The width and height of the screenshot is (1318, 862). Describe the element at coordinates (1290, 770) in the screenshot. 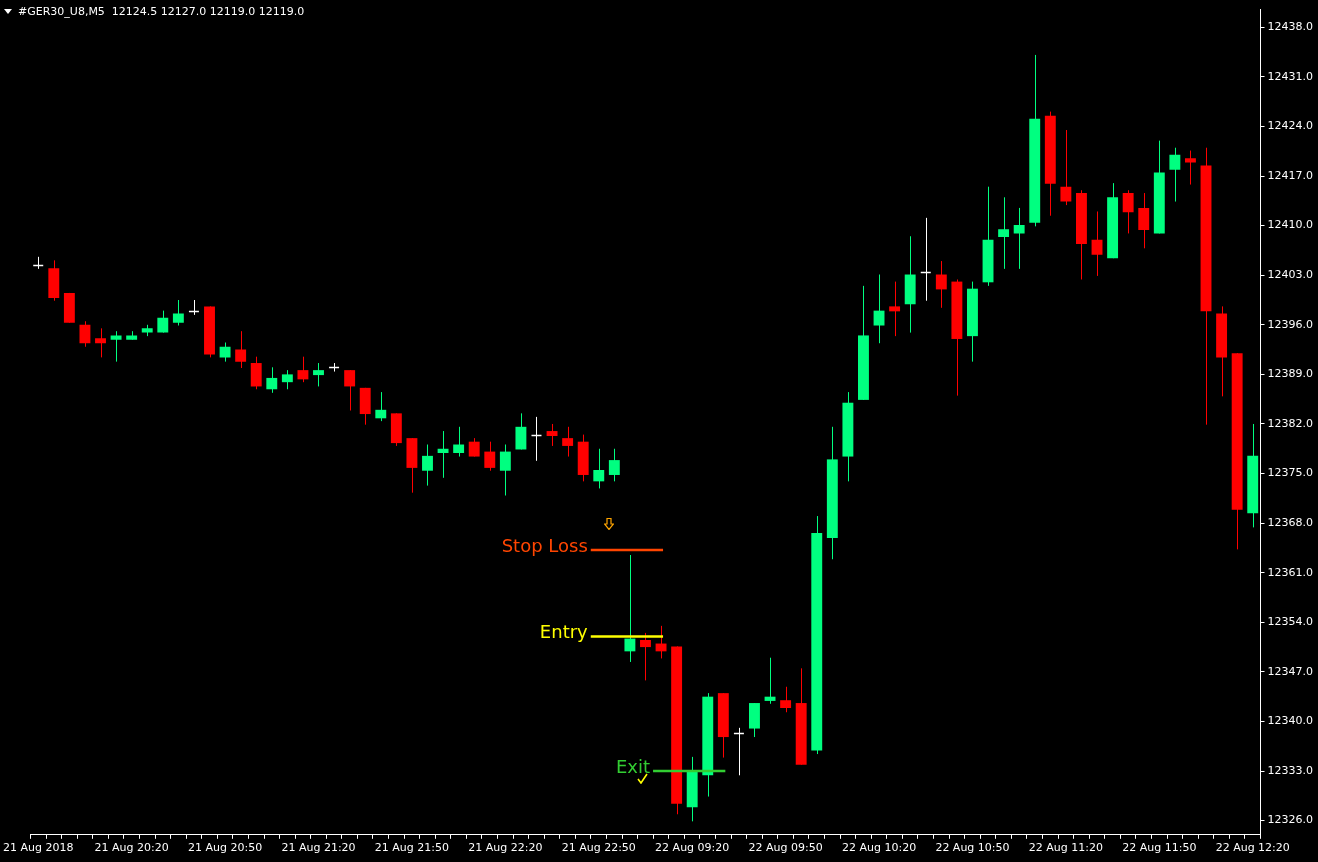

I see `y-tick-label: 12333.0` at that location.